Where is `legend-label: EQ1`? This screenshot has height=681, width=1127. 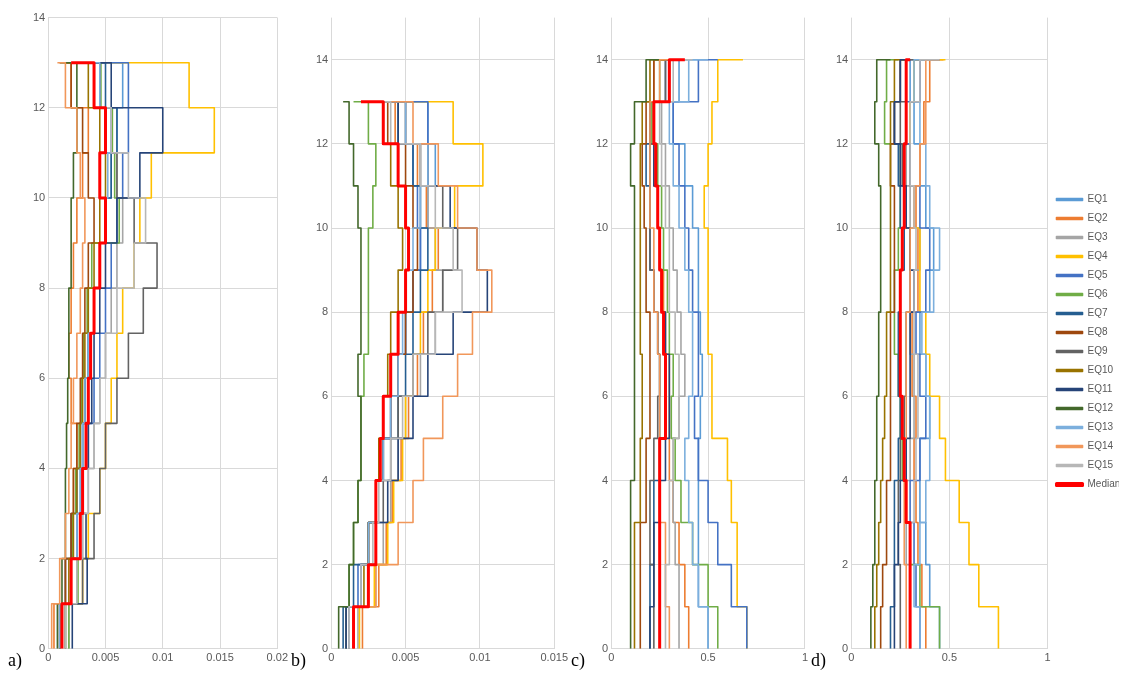 legend-label: EQ1 is located at coordinates (1097, 199).